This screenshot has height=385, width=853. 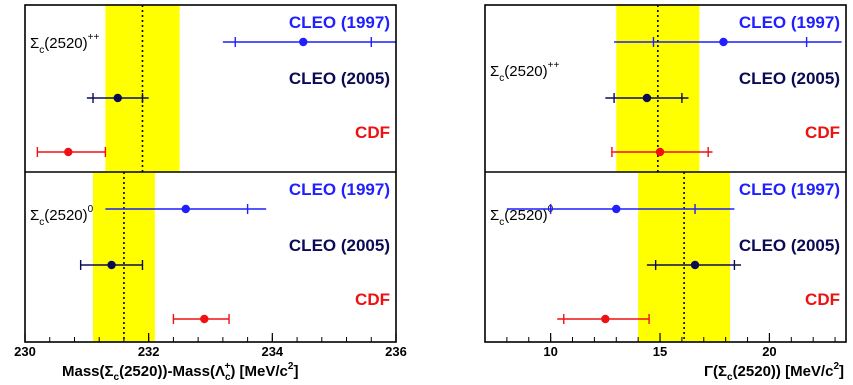 What do you see at coordinates (769, 351) in the screenshot?
I see `x-tick-label: 20` at bounding box center [769, 351].